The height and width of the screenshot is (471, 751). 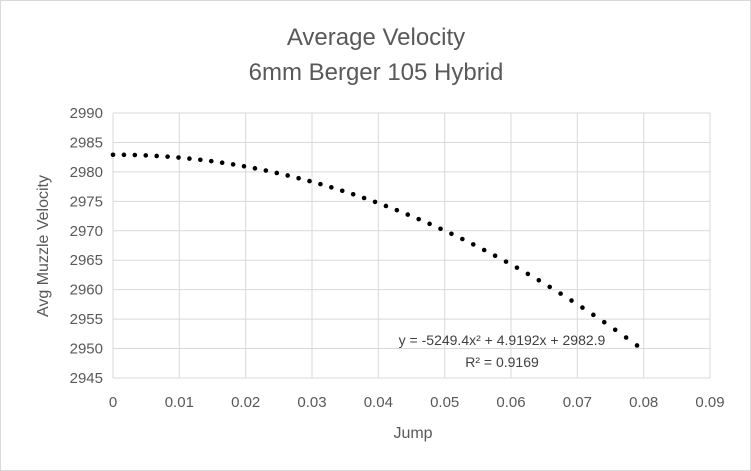 I want to click on y-tick-label: 2965, so click(x=86, y=260).